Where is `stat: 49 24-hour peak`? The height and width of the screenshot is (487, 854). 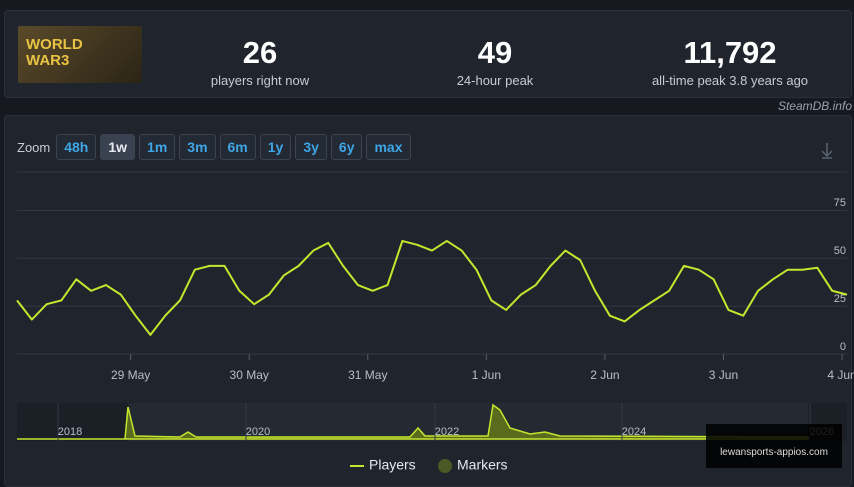
stat: 49 24-hour peak is located at coordinates (495, 61).